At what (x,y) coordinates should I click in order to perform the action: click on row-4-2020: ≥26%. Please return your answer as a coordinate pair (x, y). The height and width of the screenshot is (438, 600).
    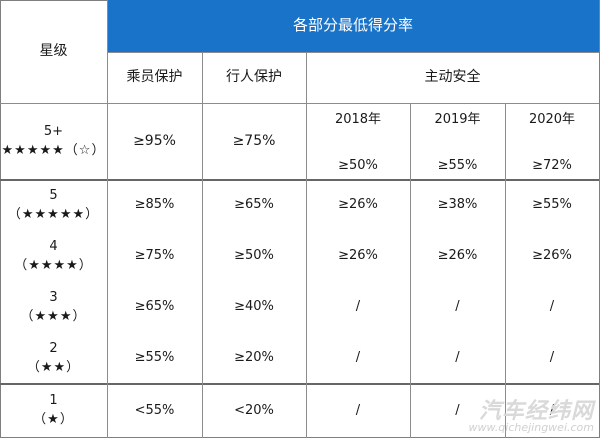
    Looking at the image, I should click on (552, 256).